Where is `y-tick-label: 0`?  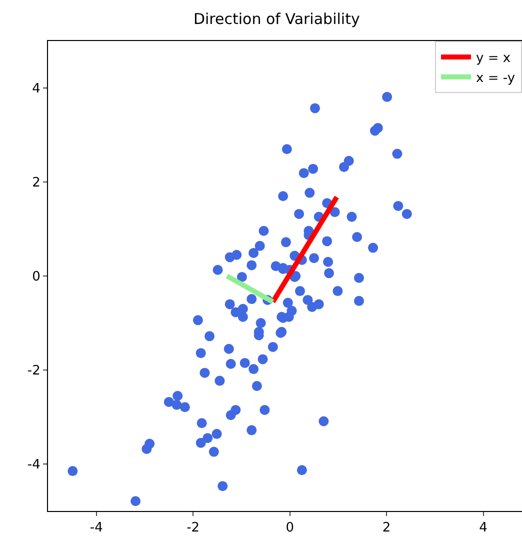 y-tick-label: 0 is located at coordinates (36, 277).